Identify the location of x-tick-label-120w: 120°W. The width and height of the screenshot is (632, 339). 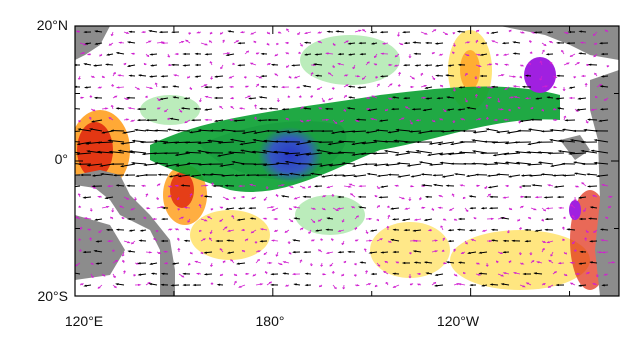
(458, 321).